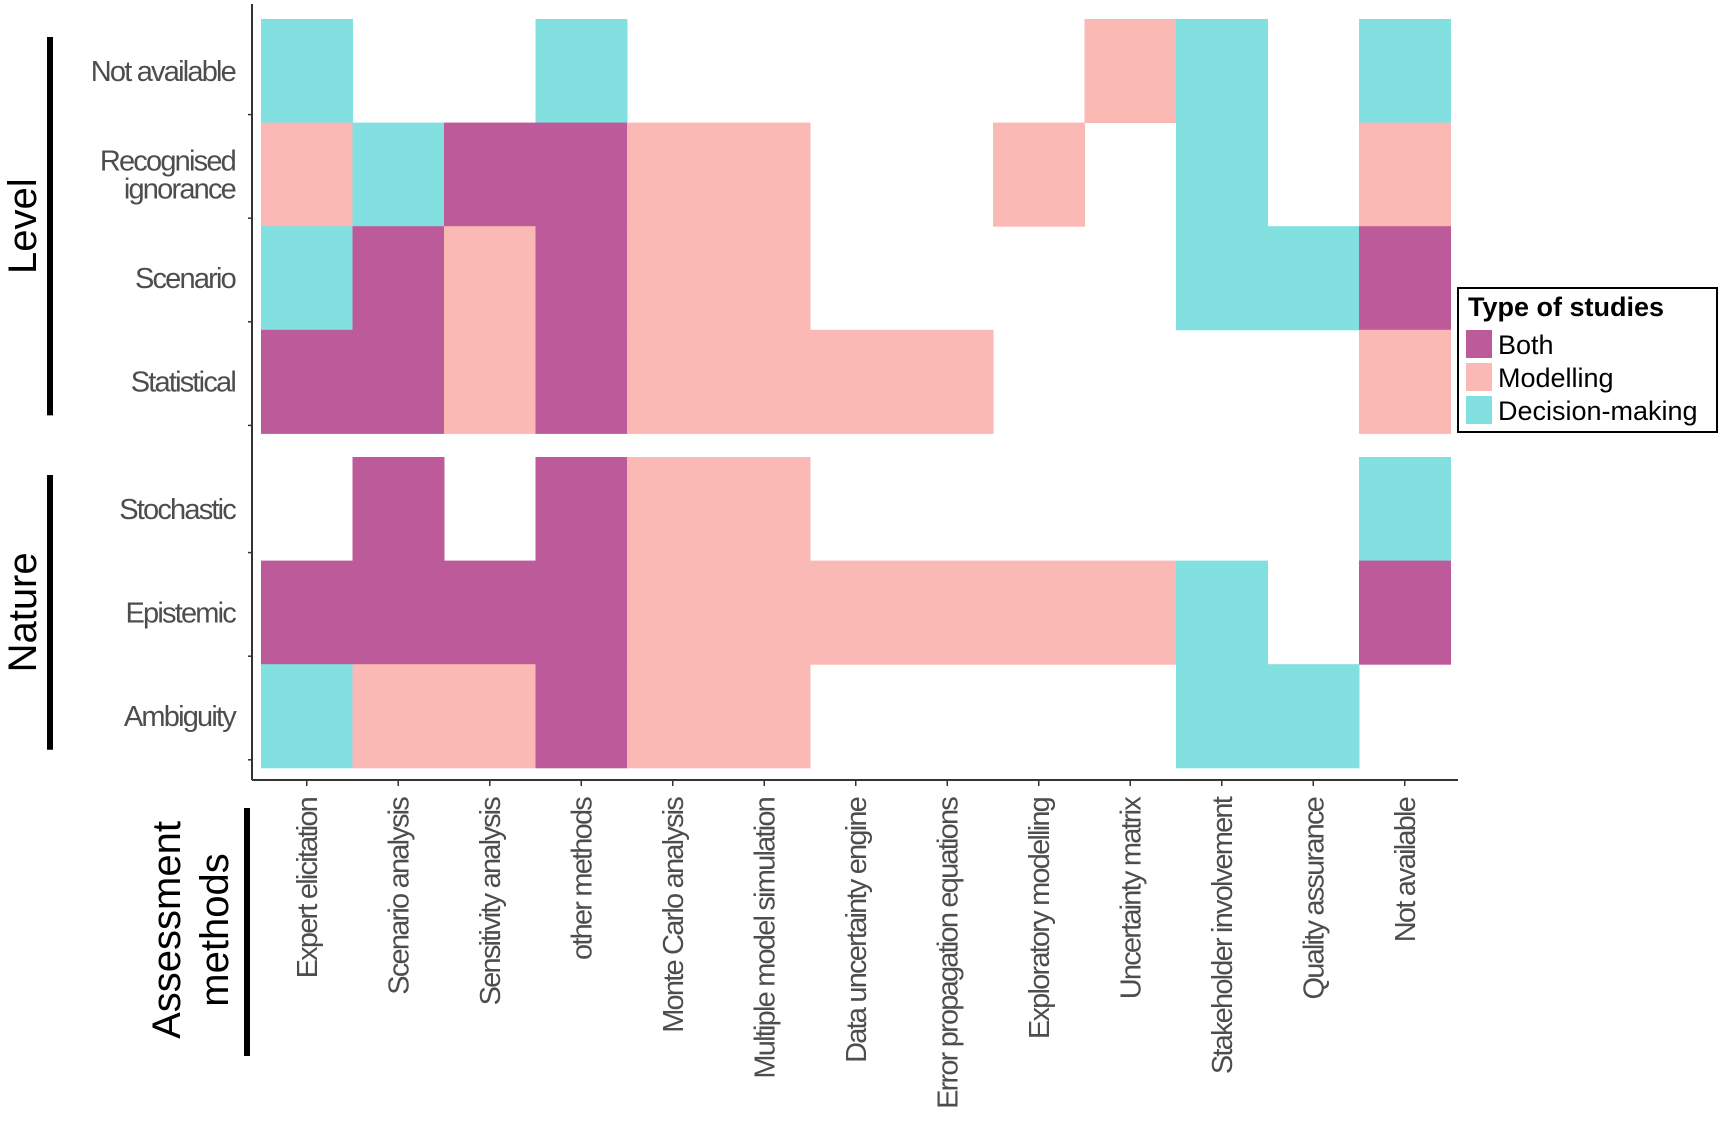 Image resolution: width=1720 pixels, height=1135 pixels. Describe the element at coordinates (167, 930) in the screenshot. I see `x-title-line-1: Assessment` at that location.